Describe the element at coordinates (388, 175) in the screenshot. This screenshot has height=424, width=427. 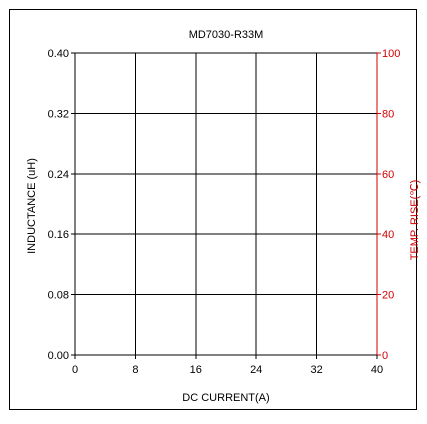
I see `right-tick-label: 60` at that location.